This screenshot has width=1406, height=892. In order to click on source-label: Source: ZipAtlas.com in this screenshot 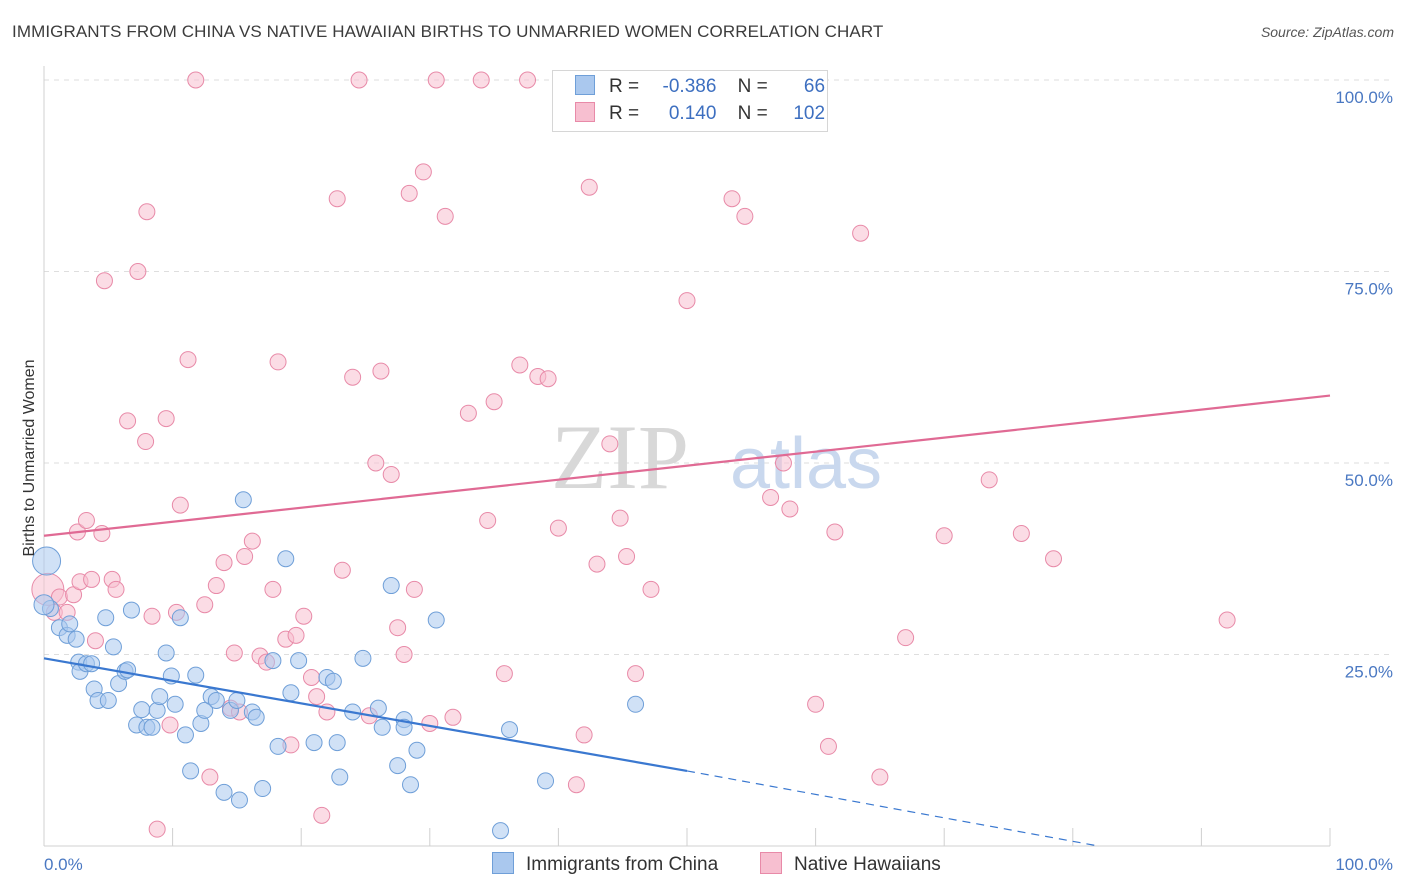, I will do `click(1327, 32)`.